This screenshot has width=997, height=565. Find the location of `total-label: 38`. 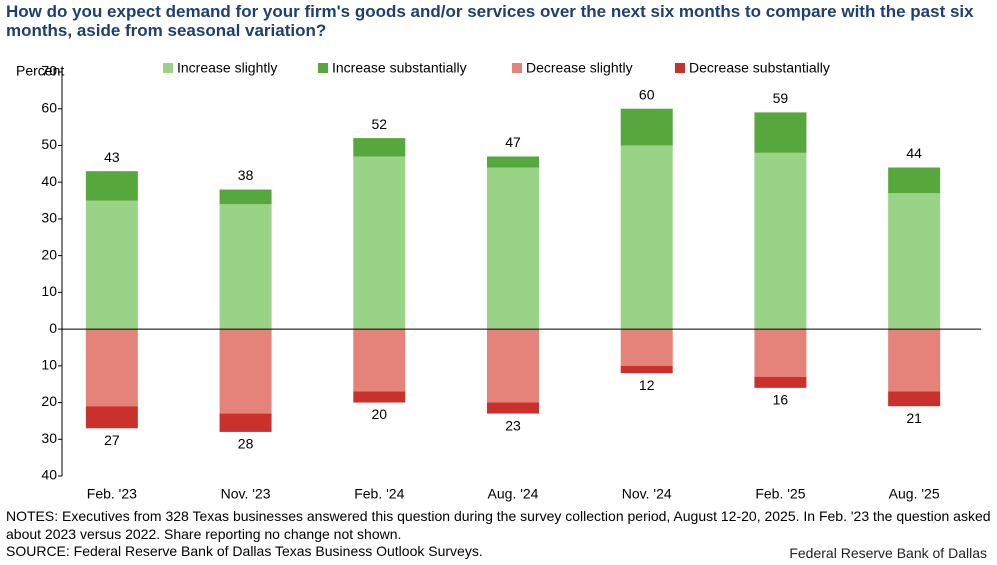

total-label: 38 is located at coordinates (246, 175).